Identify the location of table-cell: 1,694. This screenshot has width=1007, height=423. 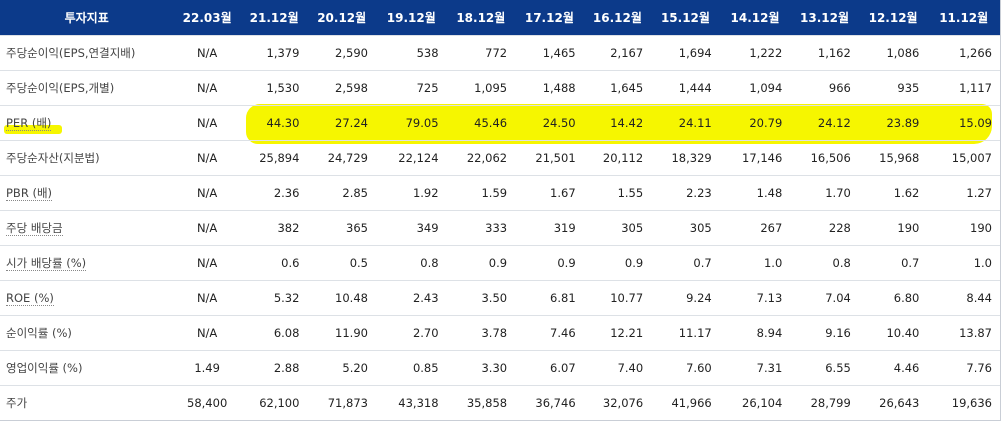
(695, 52).